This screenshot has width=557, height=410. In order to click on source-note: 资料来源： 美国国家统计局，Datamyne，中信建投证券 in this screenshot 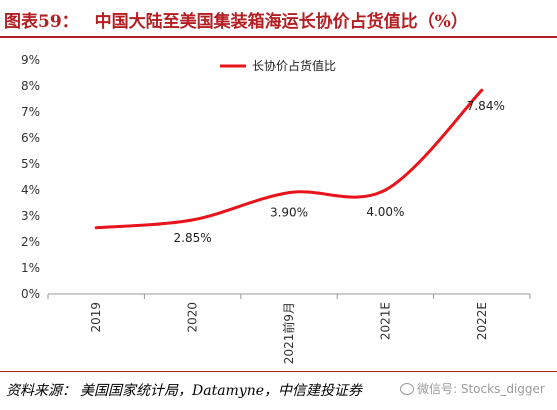, I will do `click(278, 390)`.